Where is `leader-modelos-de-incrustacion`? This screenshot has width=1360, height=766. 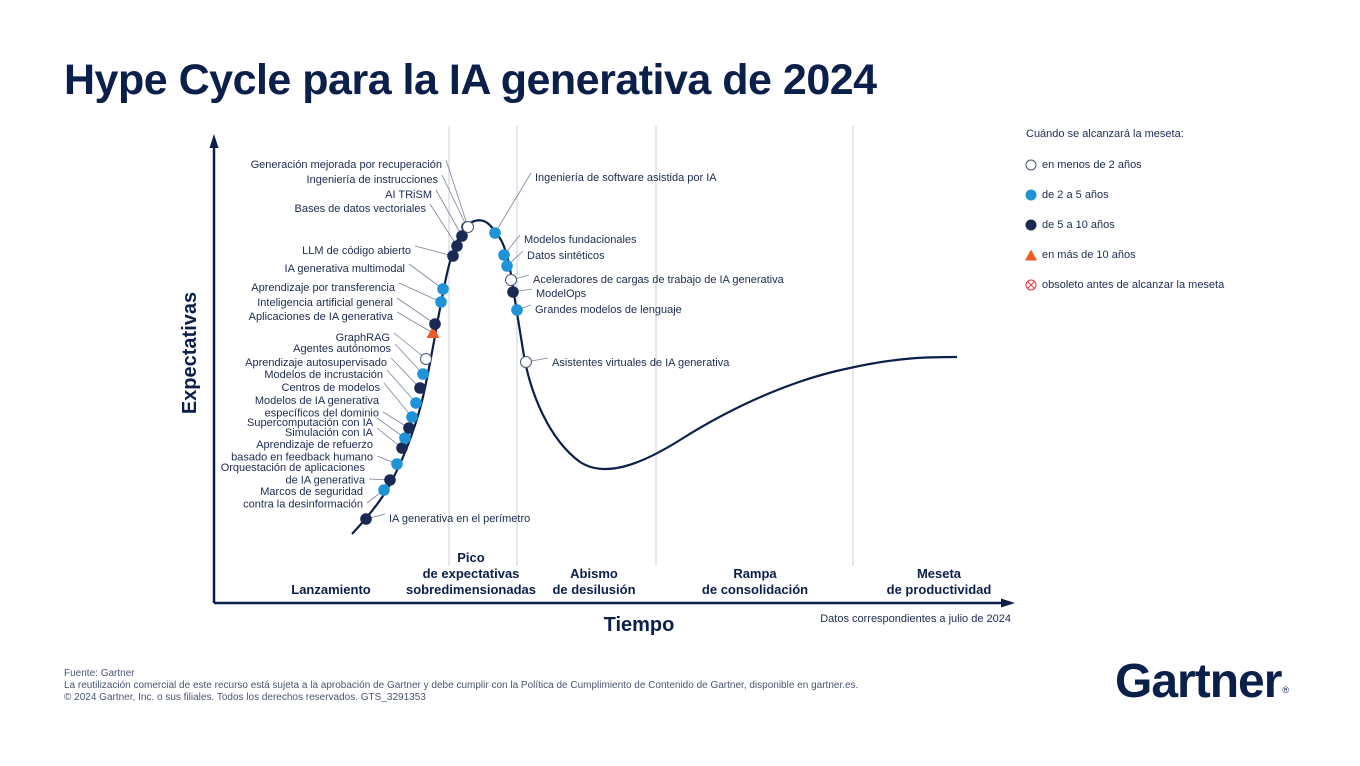 leader-modelos-de-incrustacion is located at coordinates (401, 386).